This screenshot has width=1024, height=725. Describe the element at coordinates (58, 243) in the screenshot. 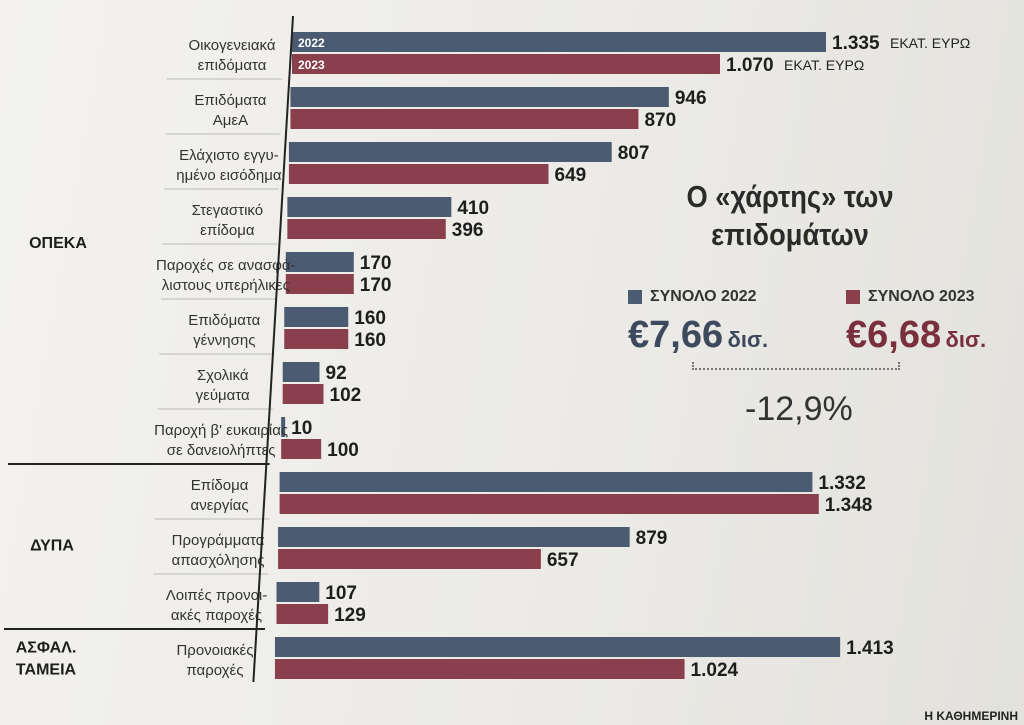

I see `group-label-0: ΟΠΕΚΑ` at that location.